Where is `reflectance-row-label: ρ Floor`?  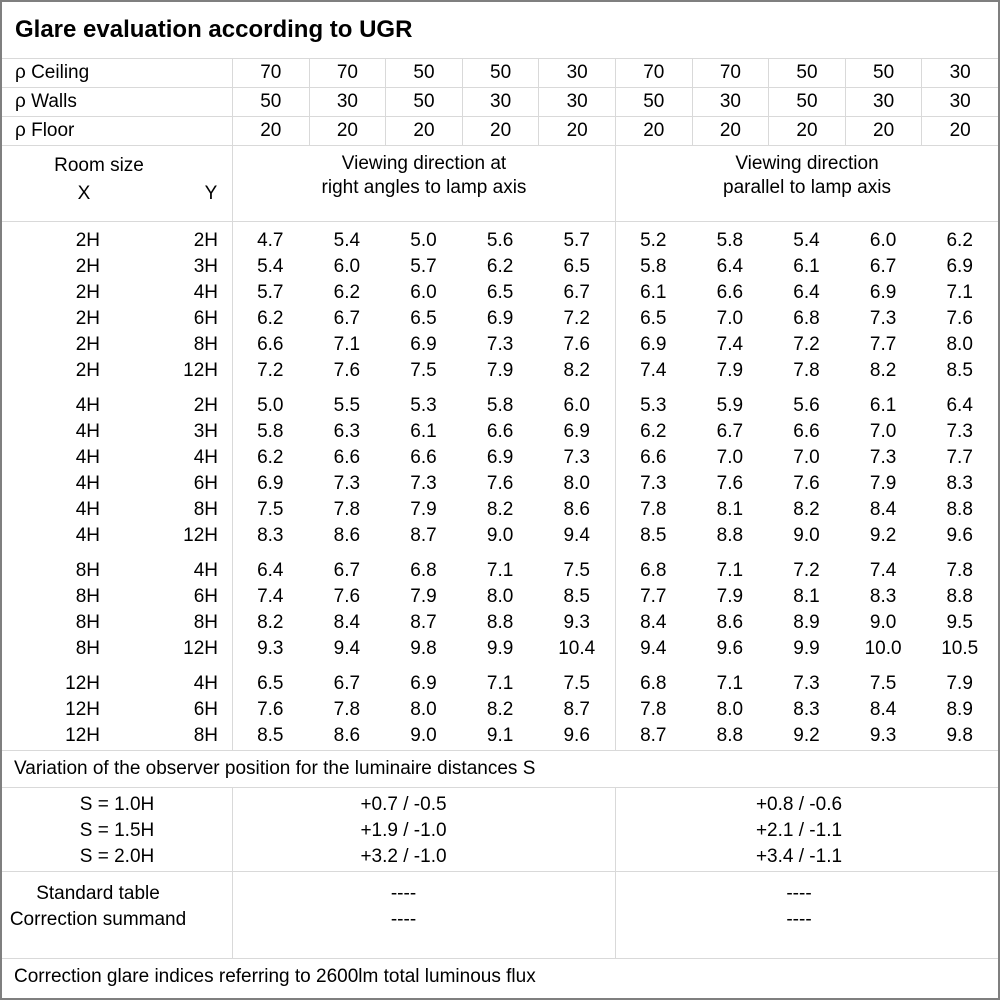
reflectance-row-label: ρ Floor is located at coordinates (45, 130).